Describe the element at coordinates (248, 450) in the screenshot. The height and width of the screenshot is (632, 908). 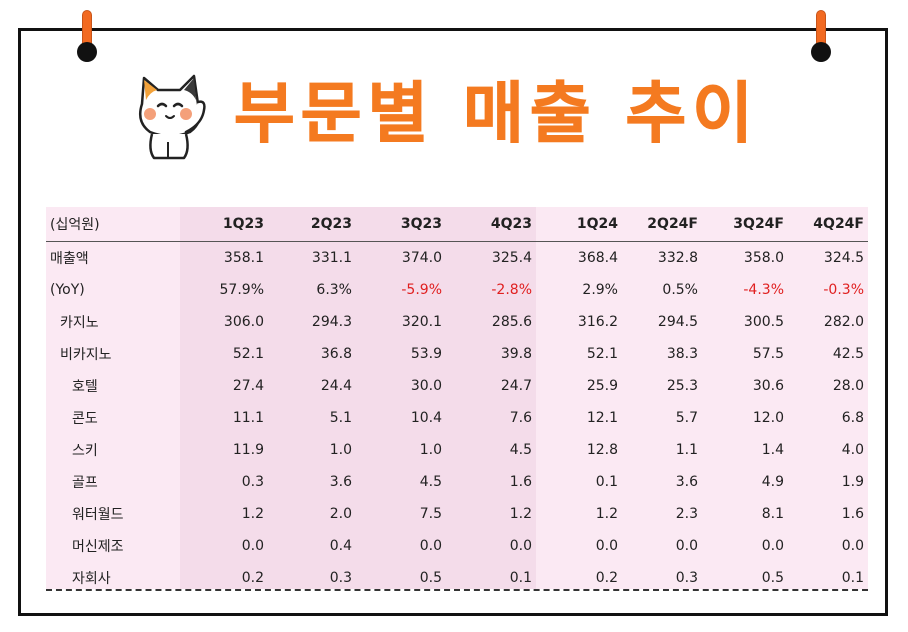
I see `table-cell: 11.9` at that location.